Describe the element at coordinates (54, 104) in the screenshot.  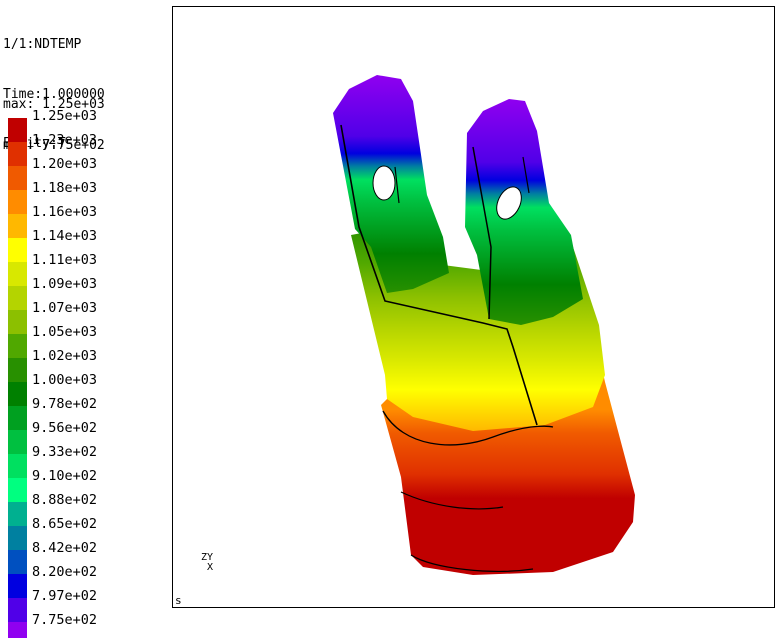
I see `max-label: max: 1.25e+03` at that location.